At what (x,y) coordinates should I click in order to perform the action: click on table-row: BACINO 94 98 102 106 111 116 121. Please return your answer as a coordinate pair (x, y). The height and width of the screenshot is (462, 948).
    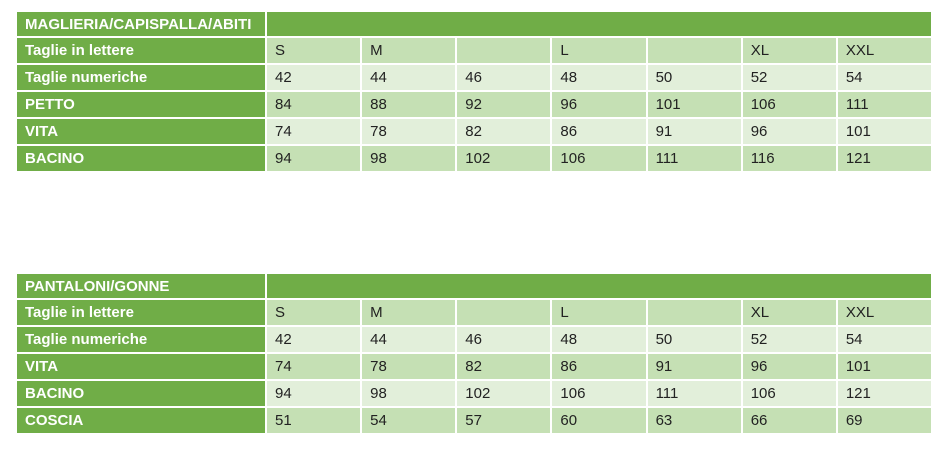
    Looking at the image, I should click on (474, 158).